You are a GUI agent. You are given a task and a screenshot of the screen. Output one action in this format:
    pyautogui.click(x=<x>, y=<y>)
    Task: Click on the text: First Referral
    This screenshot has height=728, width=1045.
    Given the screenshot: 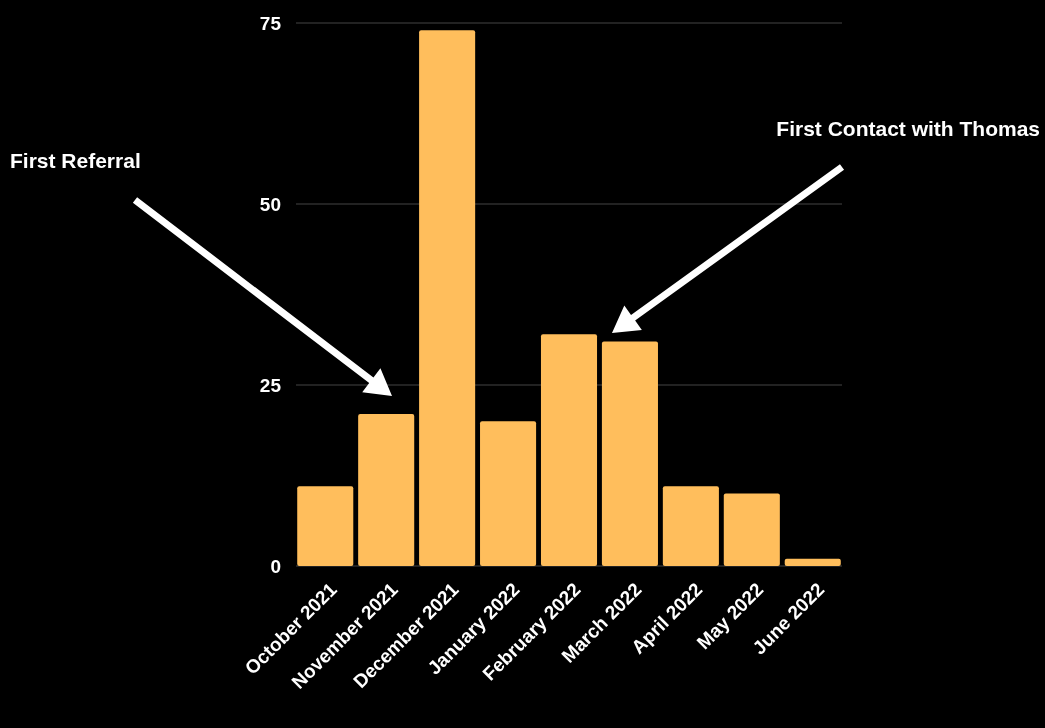 What is the action you would take?
    pyautogui.click(x=75, y=160)
    